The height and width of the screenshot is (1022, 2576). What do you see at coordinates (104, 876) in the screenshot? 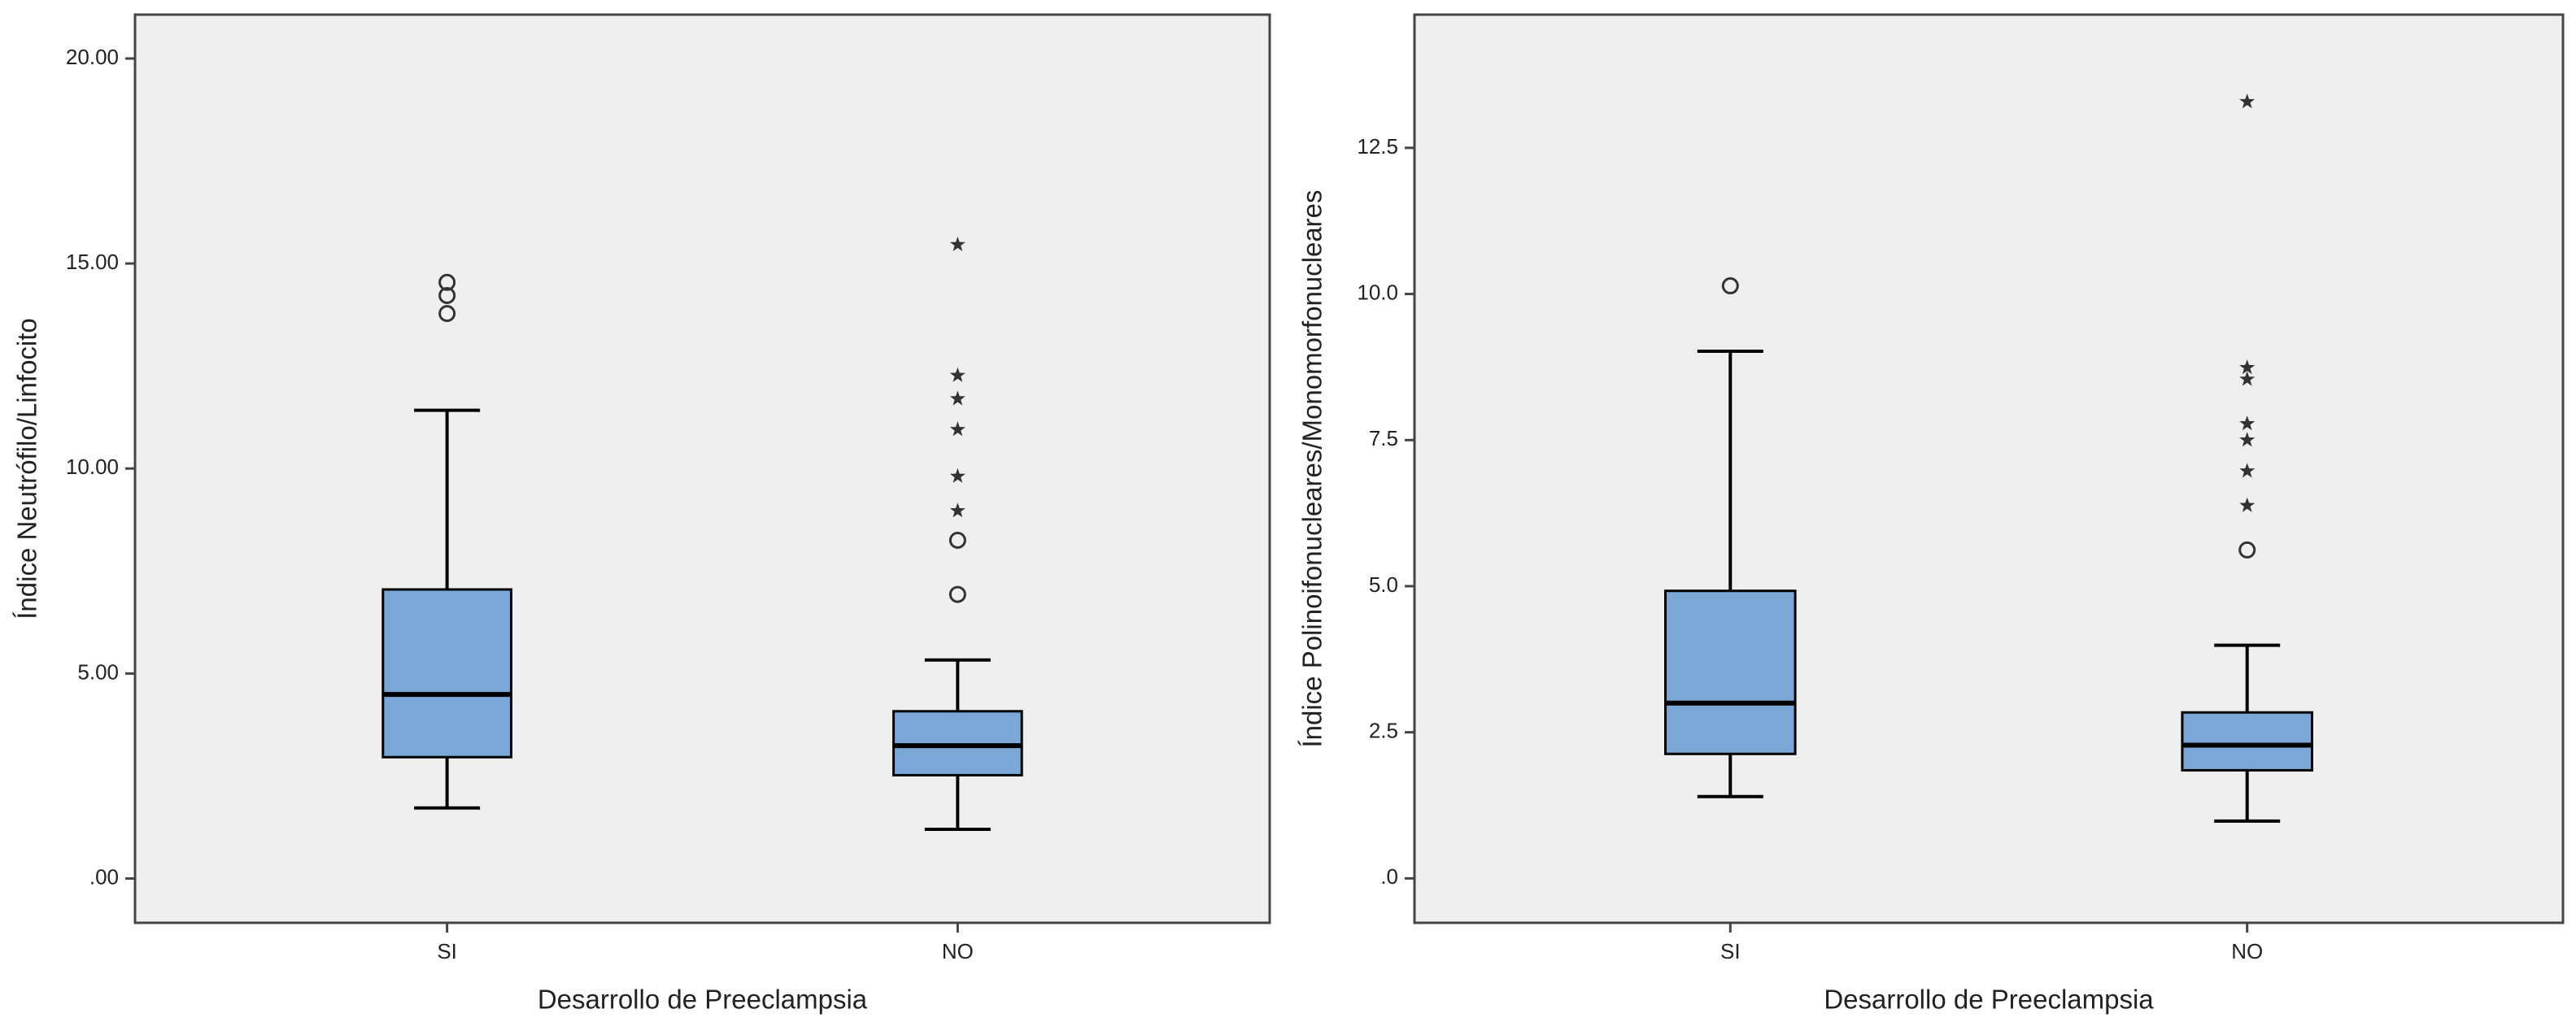
I see `y-tick-label: .00` at bounding box center [104, 876].